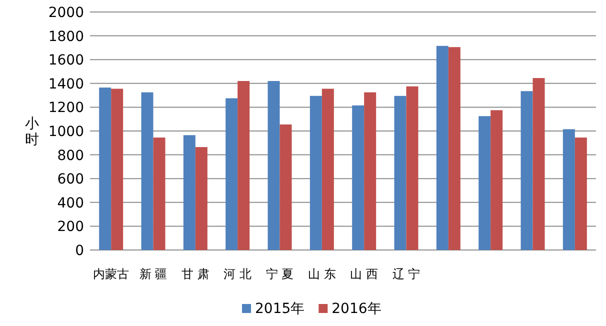 This screenshot has width=606, height=326. I want to click on y-tick-label: 1400, so click(66, 84).